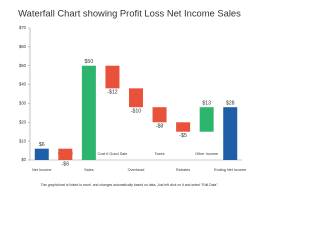 The height and width of the screenshot is (240, 320). I want to click on y-tick-label: $30, so click(23, 103).